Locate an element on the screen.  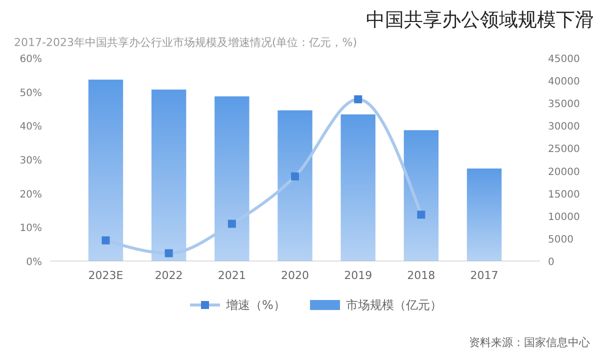
x-tick-label: 2019 is located at coordinates (358, 275).